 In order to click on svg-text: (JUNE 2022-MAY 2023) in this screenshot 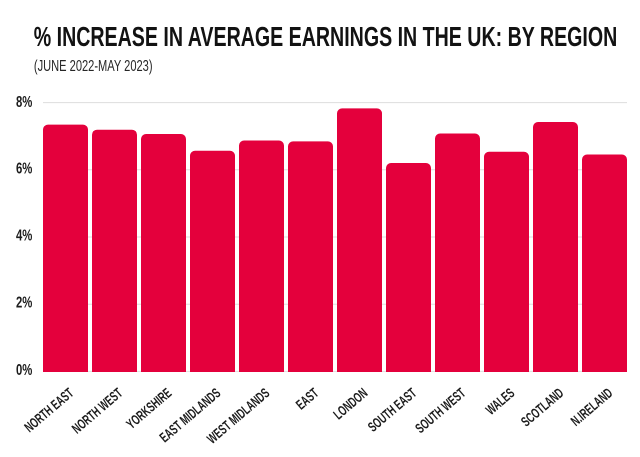, I will do `click(93, 65)`.